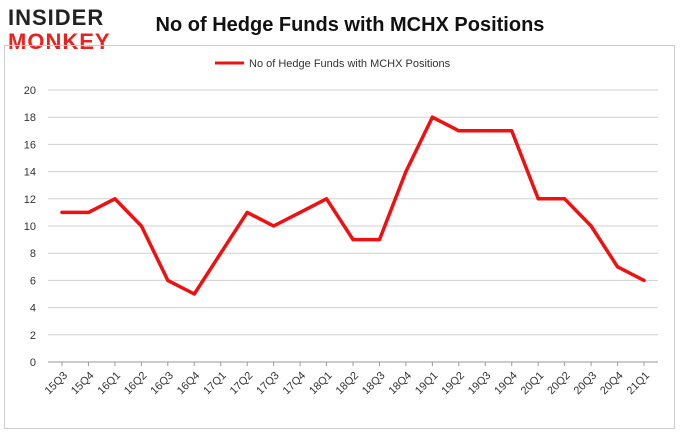  What do you see at coordinates (30, 173) in the screenshot?
I see `y-tick-label: 14` at bounding box center [30, 173].